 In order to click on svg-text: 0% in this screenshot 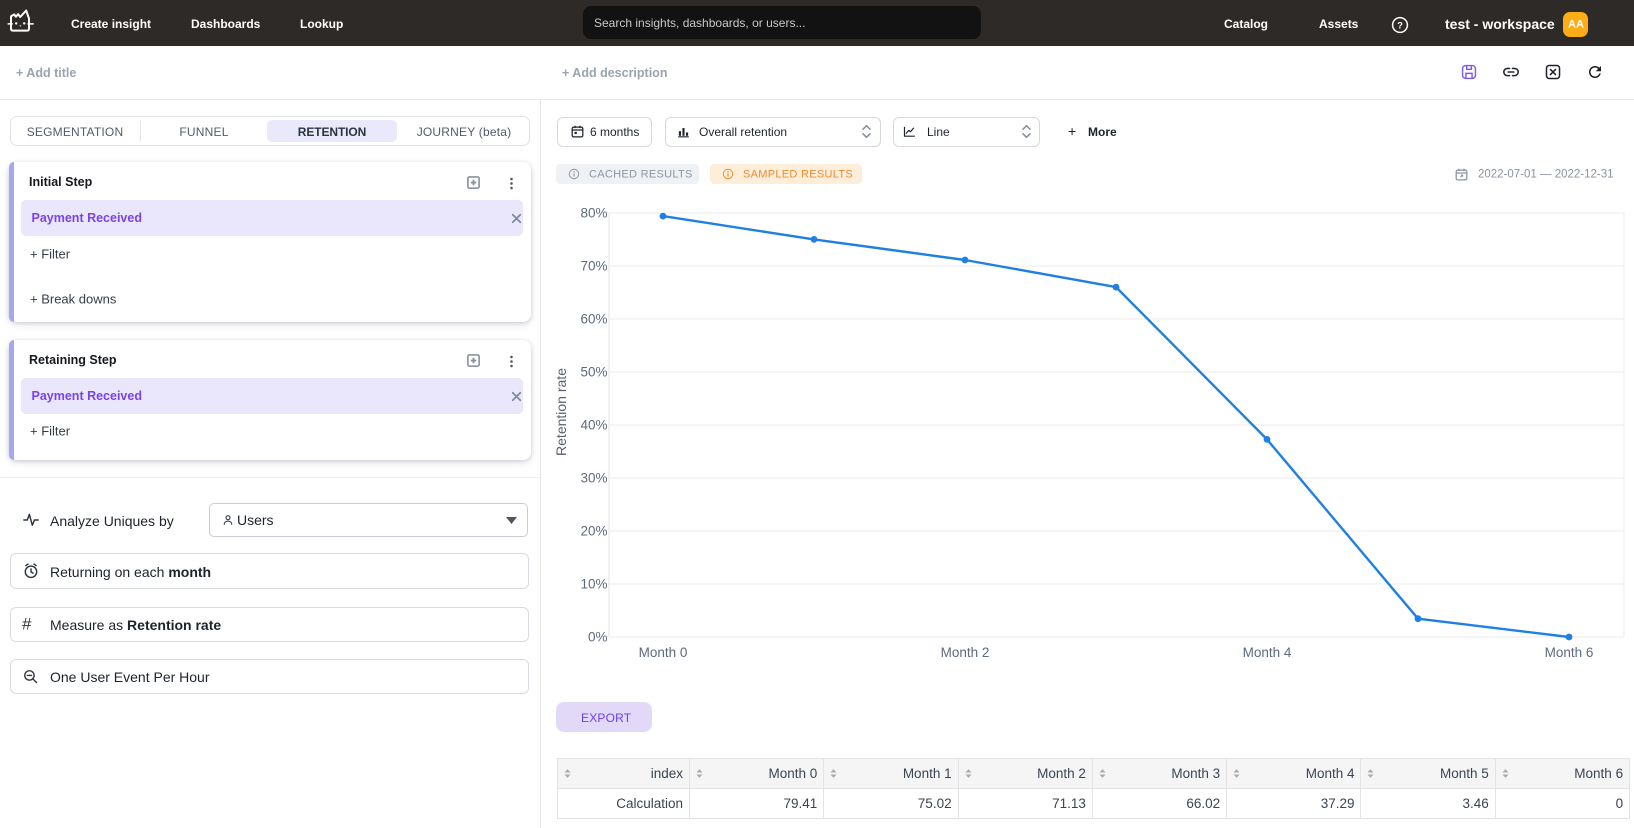, I will do `click(598, 637)`.